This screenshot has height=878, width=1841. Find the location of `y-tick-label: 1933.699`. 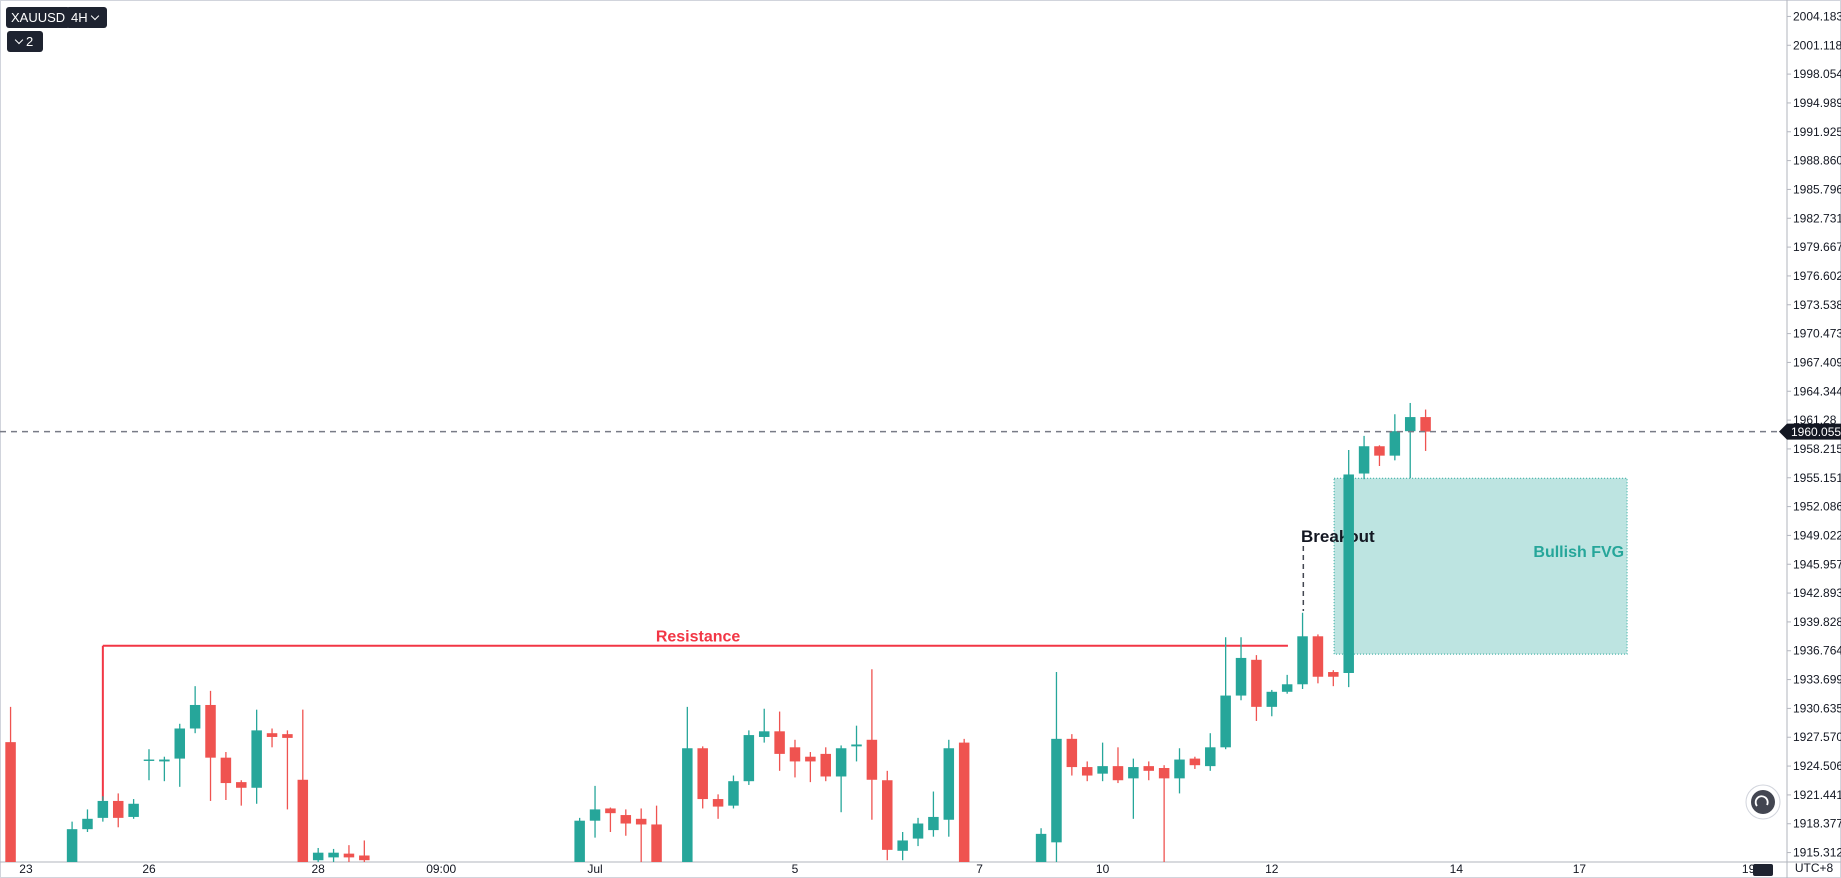

y-tick-label: 1933.699 is located at coordinates (1817, 680).